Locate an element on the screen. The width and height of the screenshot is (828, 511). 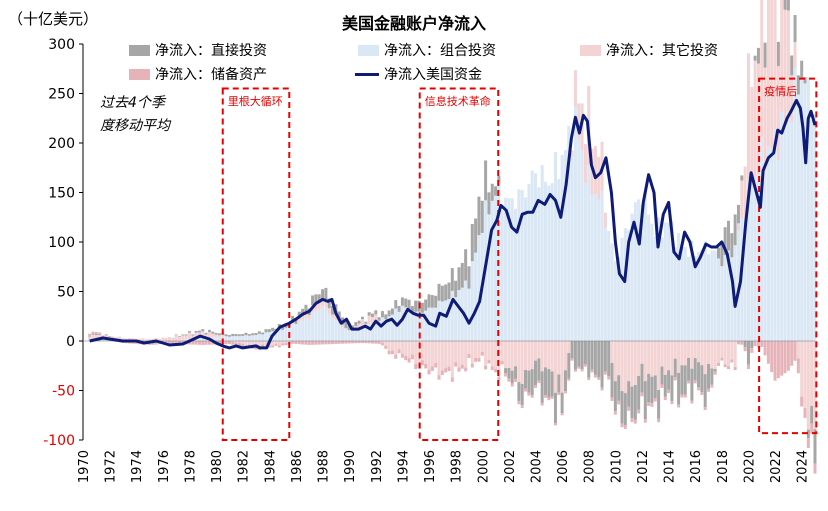
x-tick-label: 1978 is located at coordinates (190, 466).